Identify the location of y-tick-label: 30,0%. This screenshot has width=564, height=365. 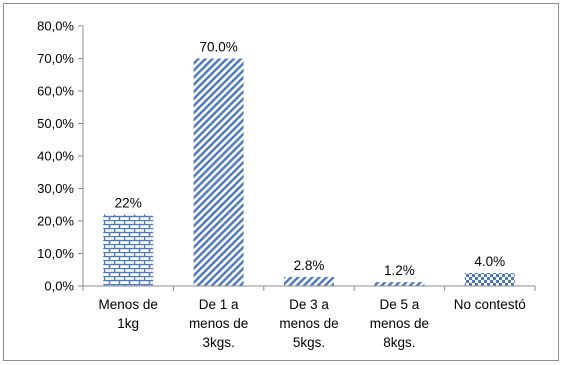
(55, 188).